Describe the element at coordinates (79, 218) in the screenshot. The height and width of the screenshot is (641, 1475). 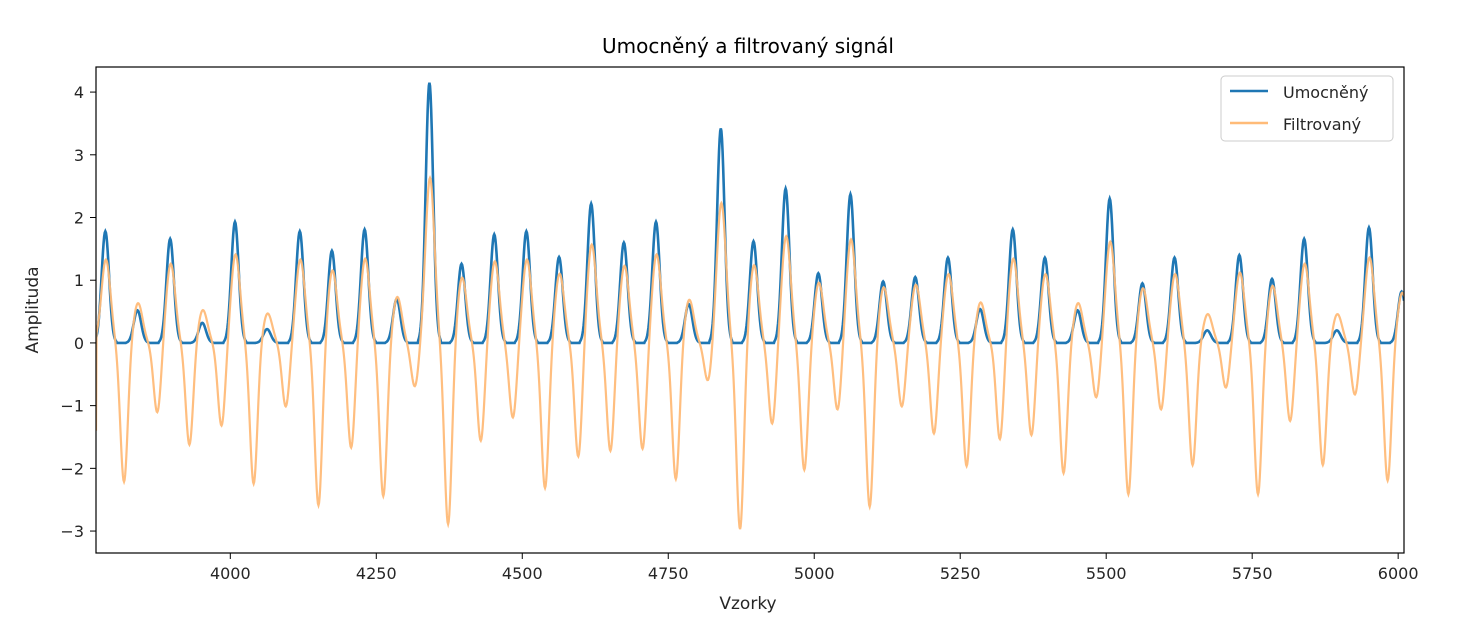
I see `y-tick-label: 2` at that location.